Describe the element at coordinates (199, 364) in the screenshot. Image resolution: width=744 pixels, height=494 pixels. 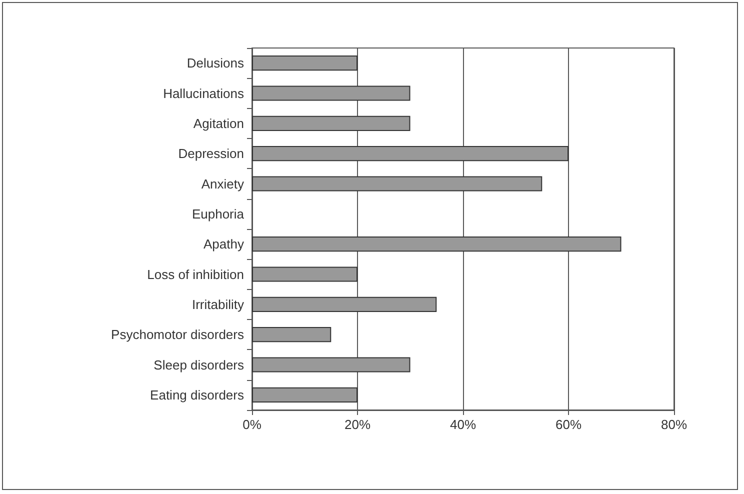
I see `y-tick-label: Sleep disorders` at that location.